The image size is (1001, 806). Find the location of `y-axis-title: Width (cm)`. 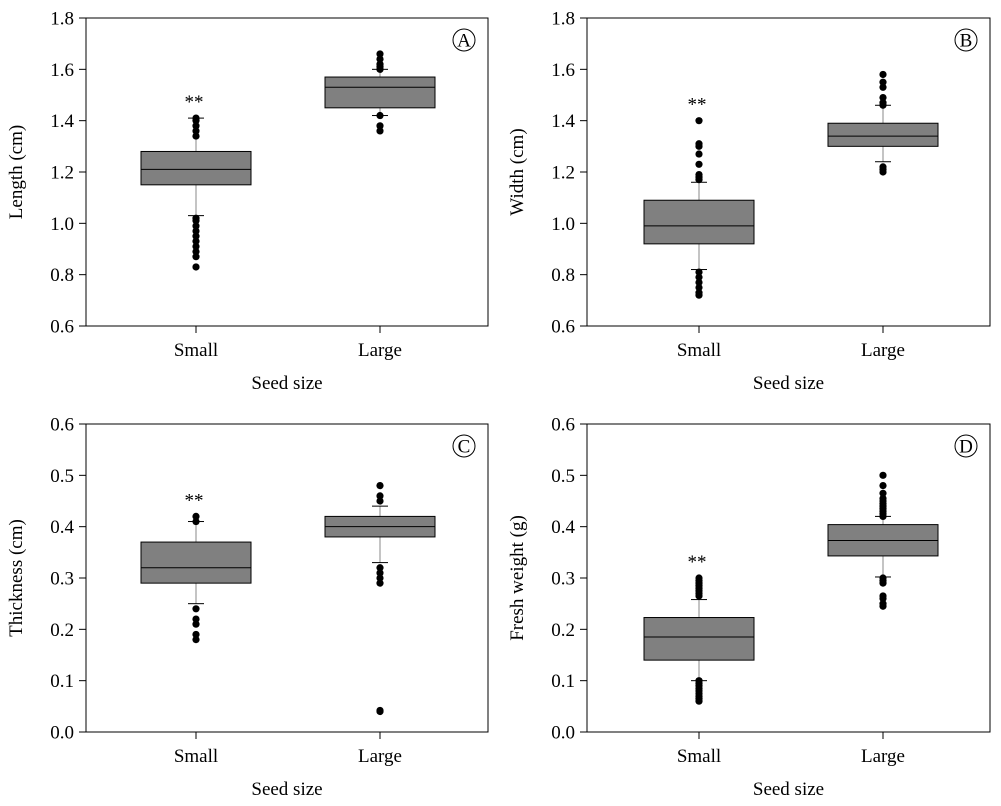

y-axis-title: Width (cm) is located at coordinates (517, 171).